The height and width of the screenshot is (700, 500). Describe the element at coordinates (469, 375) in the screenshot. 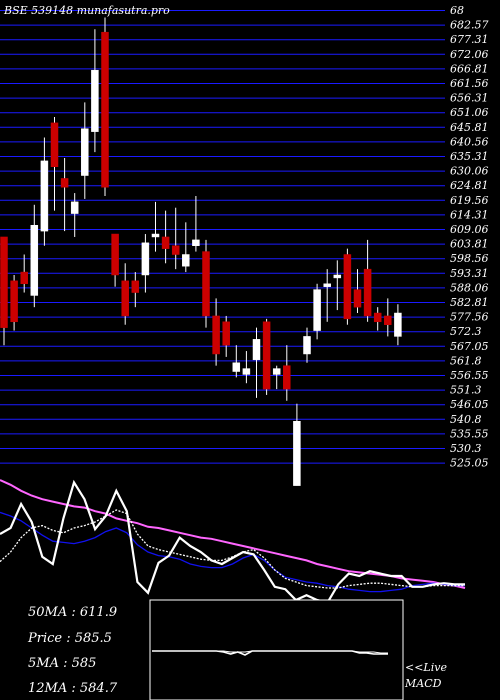

I see `price-tick-label: 556.55` at that location.